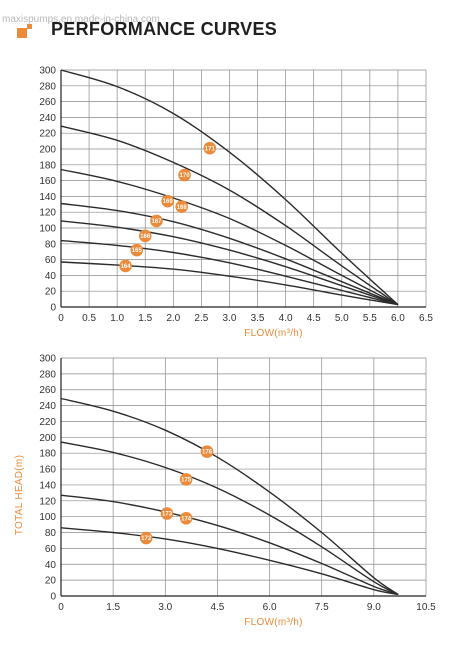  I want to click on header-squares-icon, so click(25, 30).